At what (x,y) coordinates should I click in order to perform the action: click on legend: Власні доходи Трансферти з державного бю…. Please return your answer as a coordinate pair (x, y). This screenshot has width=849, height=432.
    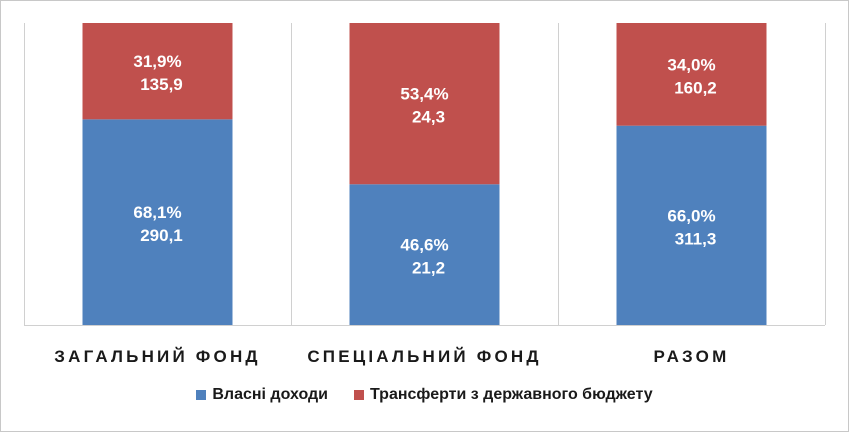
    Looking at the image, I should click on (424, 395).